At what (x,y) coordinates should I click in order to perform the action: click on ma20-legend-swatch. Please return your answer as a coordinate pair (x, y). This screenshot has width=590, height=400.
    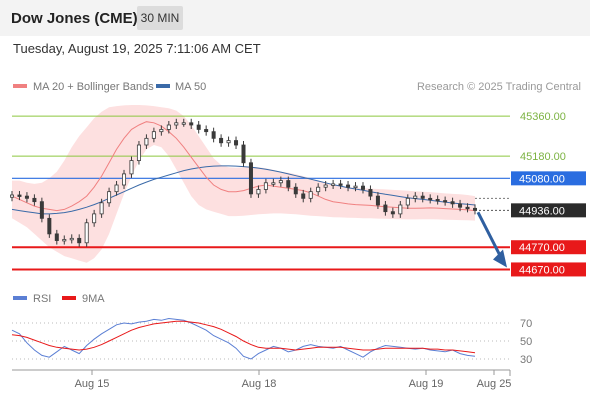
    Looking at the image, I should click on (20, 86).